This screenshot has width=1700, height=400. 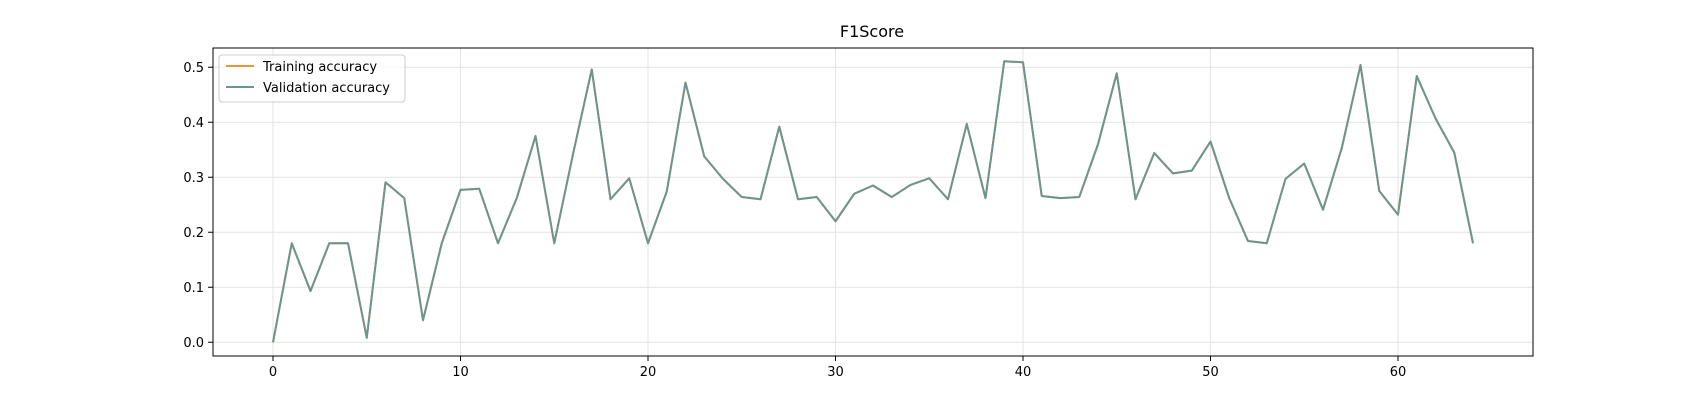 What do you see at coordinates (193, 233) in the screenshot?
I see `y-tick-label: 0.2` at bounding box center [193, 233].